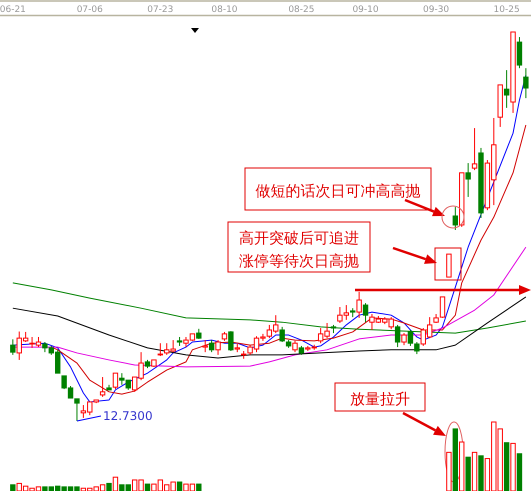  Describe the element at coordinates (299, 261) in the screenshot. I see `annotation: 涨停等待次日高抛` at that location.